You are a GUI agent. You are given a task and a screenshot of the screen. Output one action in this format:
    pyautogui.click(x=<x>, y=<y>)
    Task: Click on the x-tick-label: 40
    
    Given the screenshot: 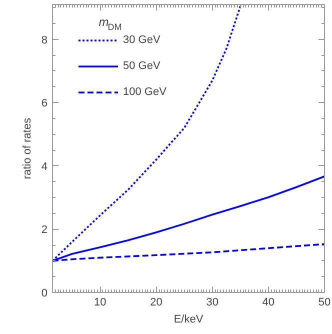 What is the action you would take?
    pyautogui.click(x=268, y=302)
    